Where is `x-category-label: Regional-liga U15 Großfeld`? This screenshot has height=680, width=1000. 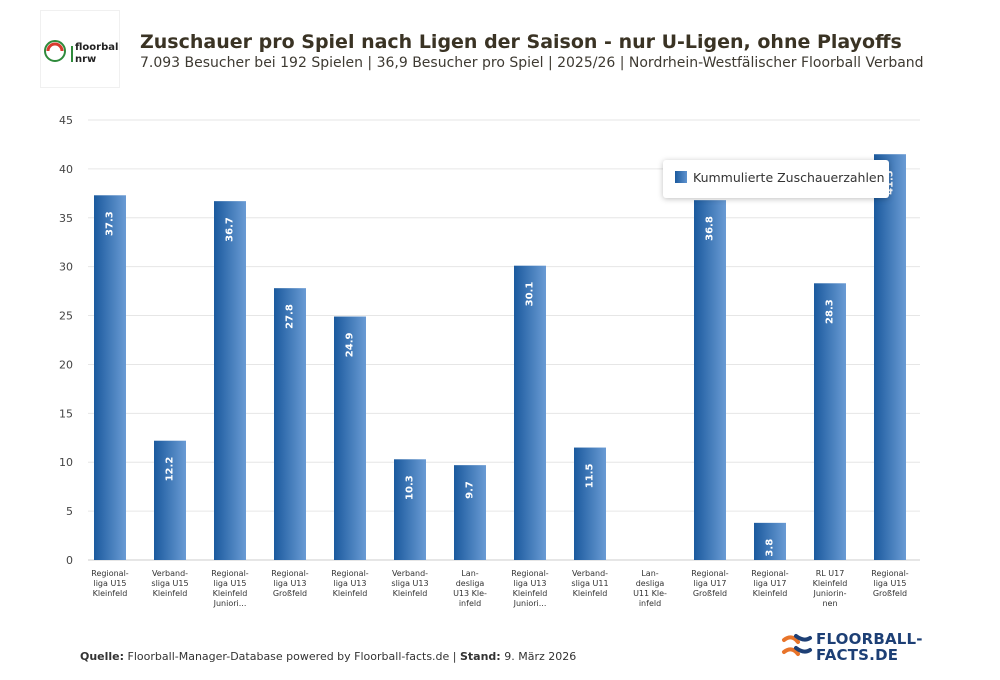 x-category-label: Regional-liga U15 Großfeld is located at coordinates (890, 583).